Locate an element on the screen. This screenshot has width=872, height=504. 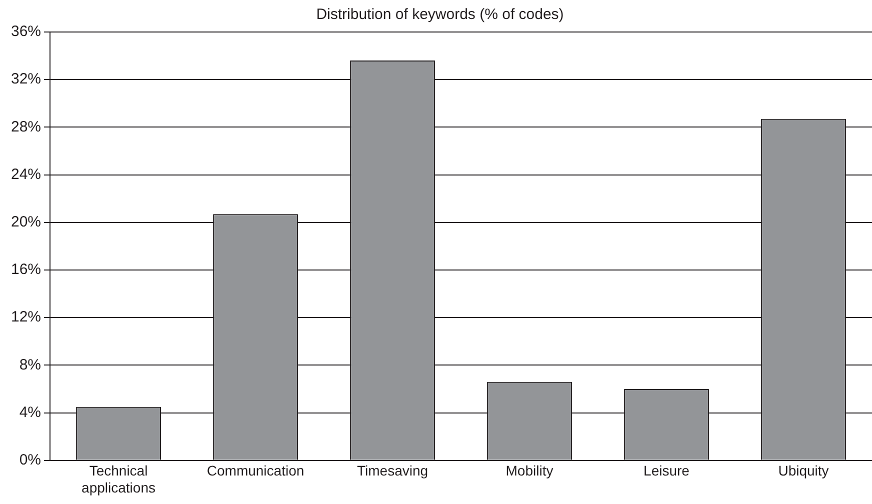
y-tick-label: 24% is located at coordinates (26, 174).